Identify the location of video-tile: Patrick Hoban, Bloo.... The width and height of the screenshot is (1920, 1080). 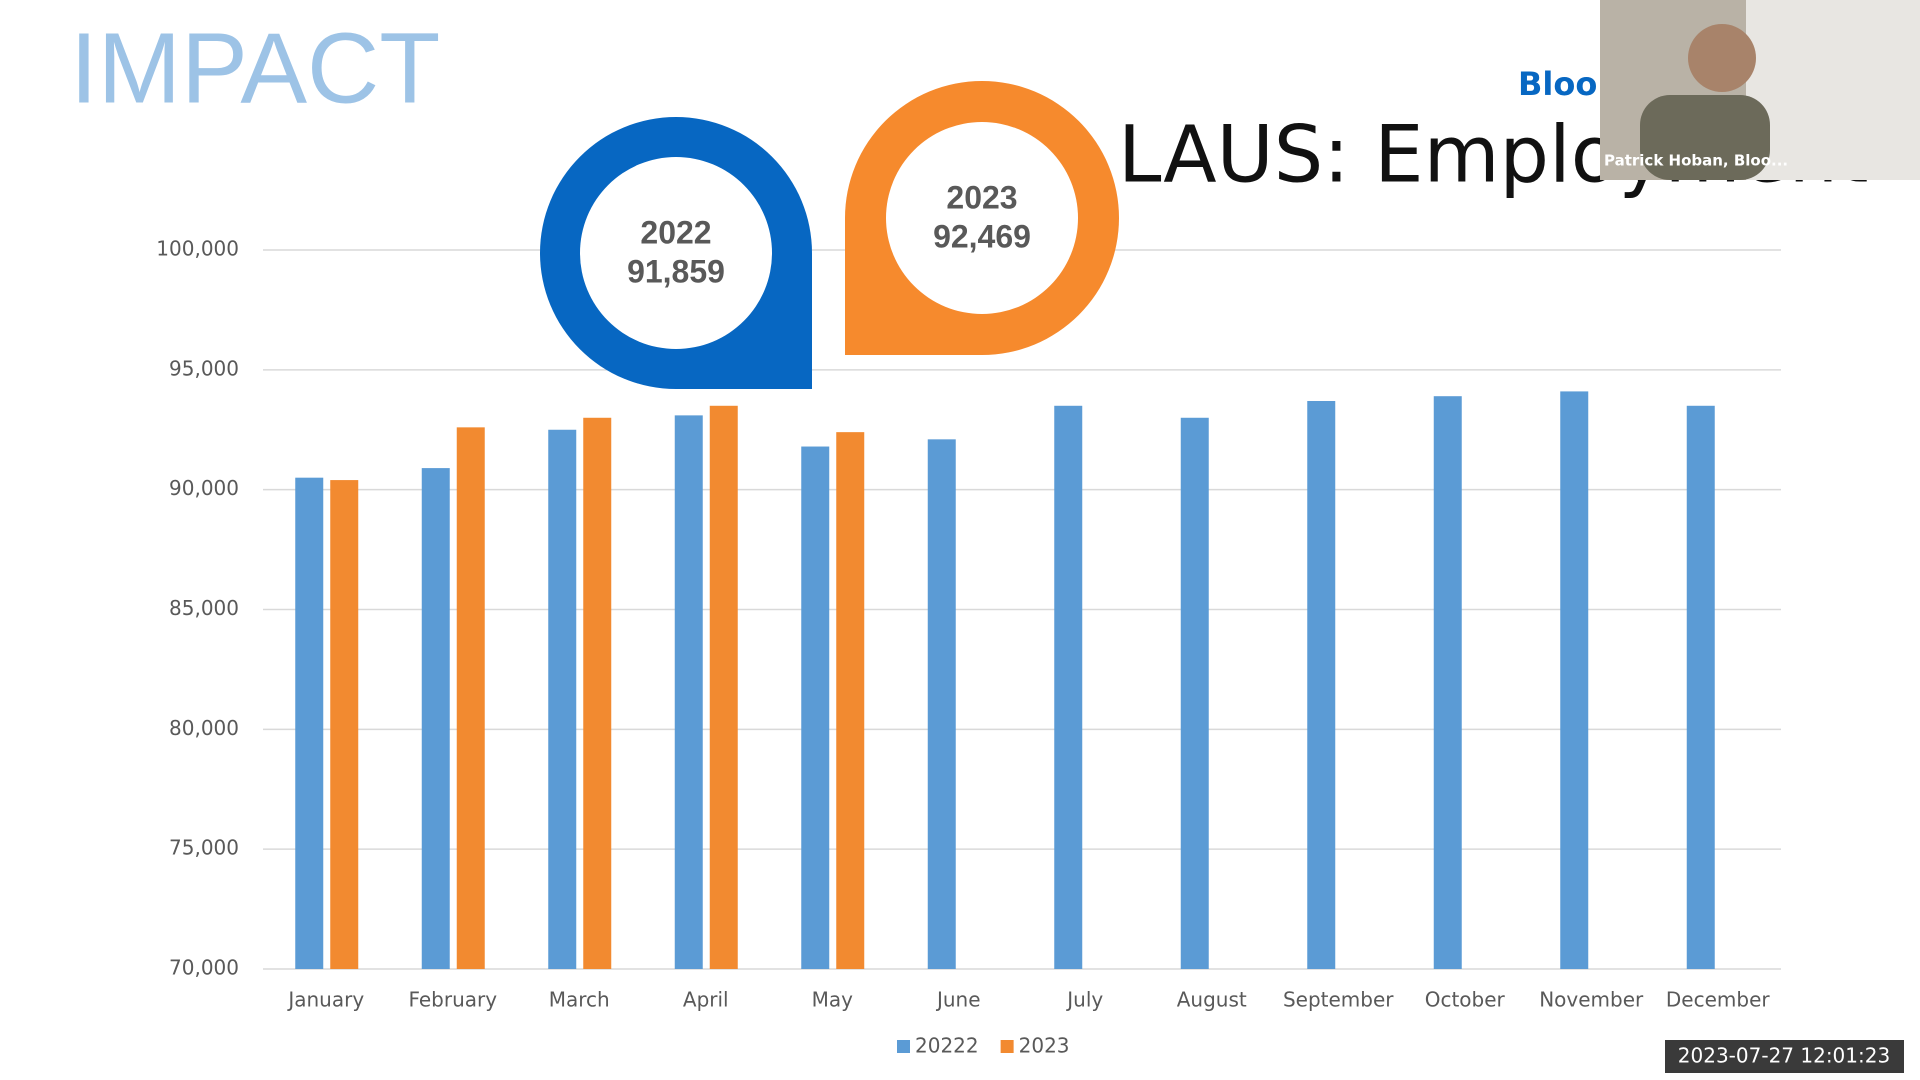
(1760, 90).